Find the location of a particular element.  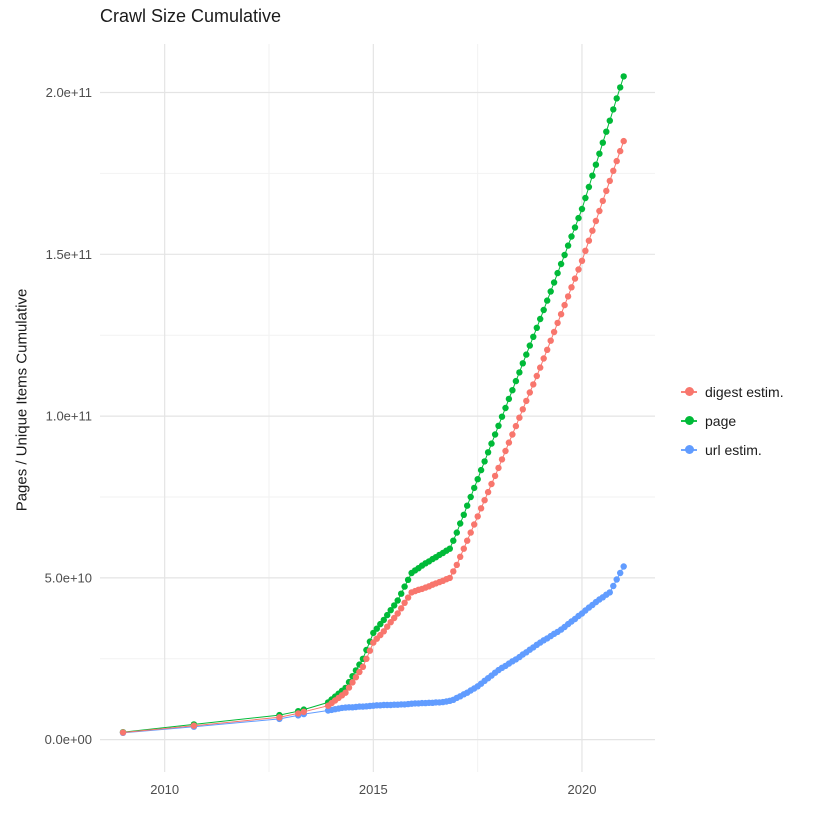

legend-item-digest-estim: digest estim. is located at coordinates (732, 391).